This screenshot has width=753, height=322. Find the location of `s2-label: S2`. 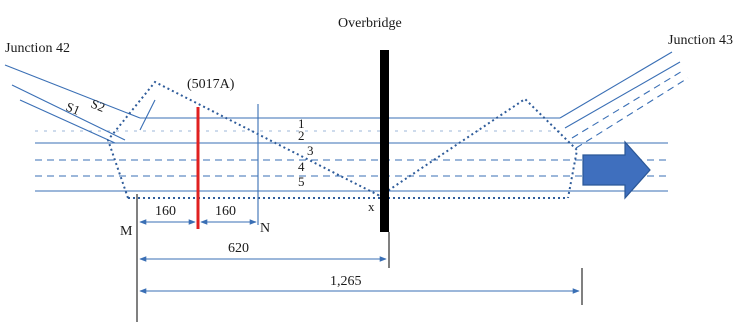

s2-label: S2 is located at coordinates (98, 105).